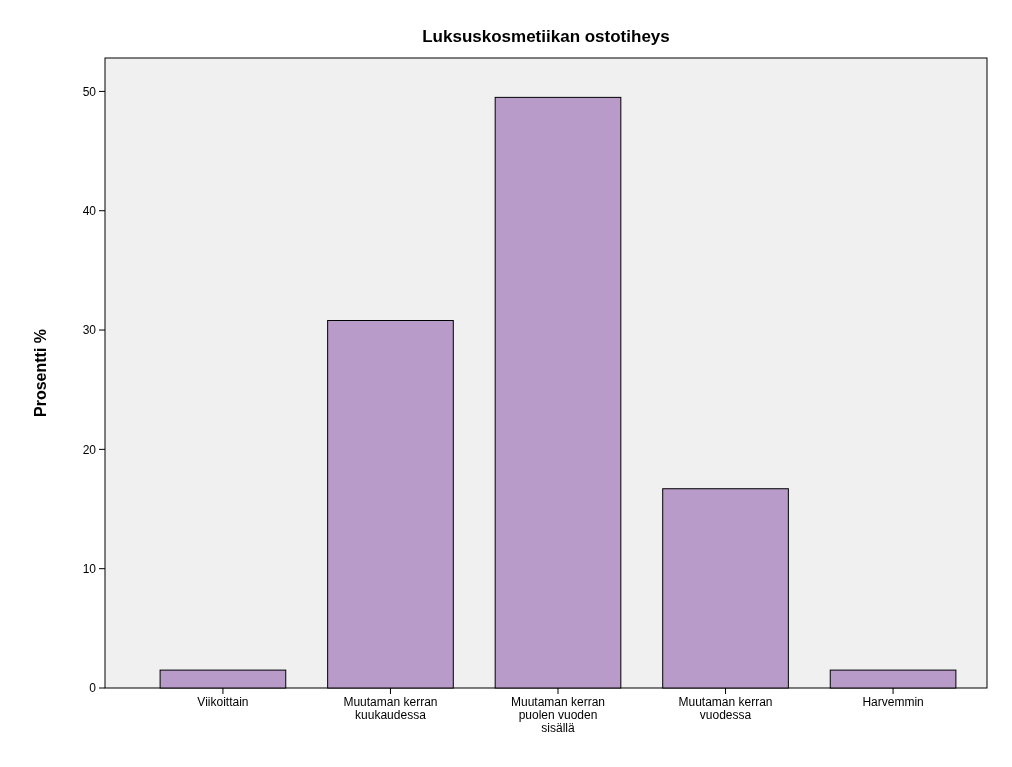 The image size is (1012, 767). Describe the element at coordinates (89, 330) in the screenshot. I see `y-tick-label: 30` at that location.